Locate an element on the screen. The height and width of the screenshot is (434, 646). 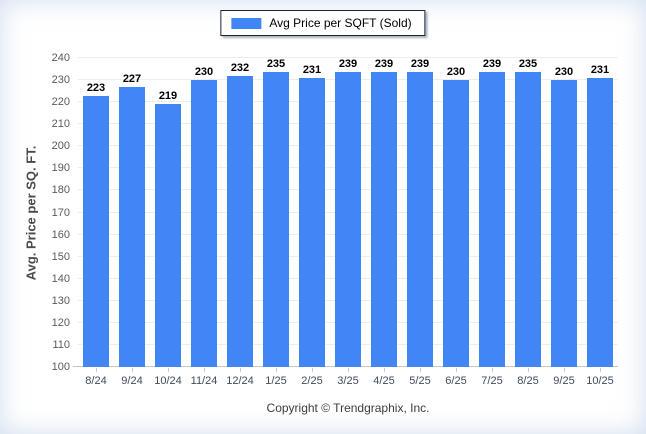
x-tick: 12/24 is located at coordinates (240, 377).